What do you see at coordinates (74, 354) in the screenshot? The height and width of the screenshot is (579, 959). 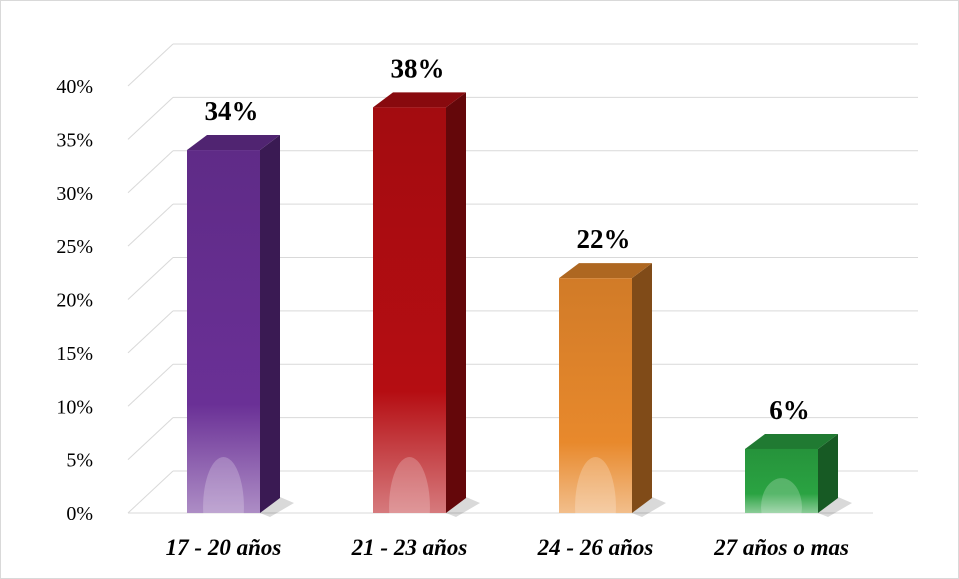 I see `y-tick-label: 15%` at bounding box center [74, 354].